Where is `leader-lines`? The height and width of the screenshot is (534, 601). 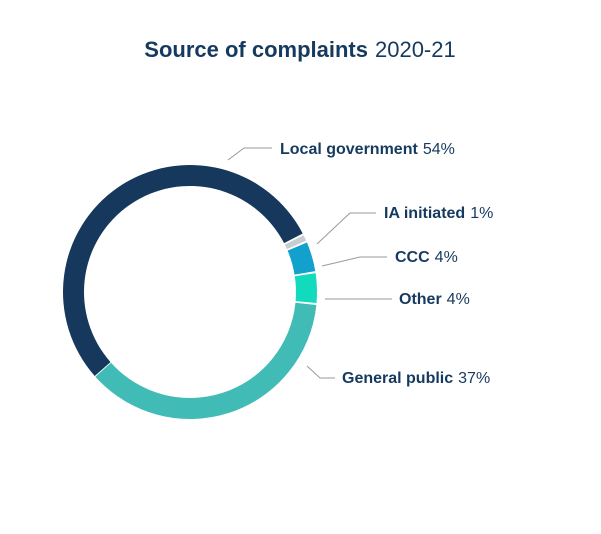
leader-lines is located at coordinates (309, 263).